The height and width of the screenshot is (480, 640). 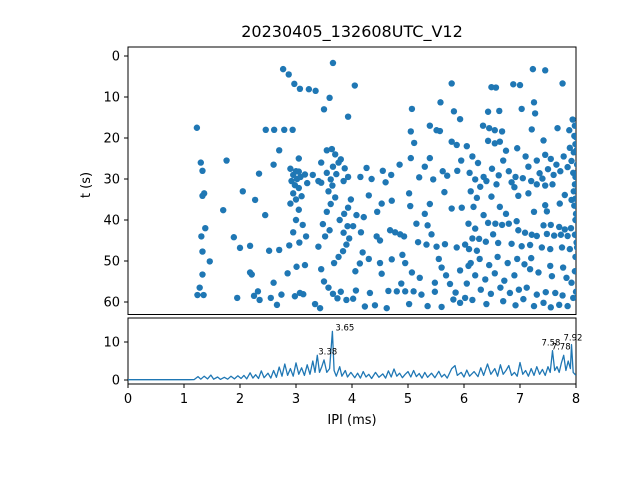 What do you see at coordinates (352, 355) in the screenshot?
I see `ipi-line` at bounding box center [352, 355].